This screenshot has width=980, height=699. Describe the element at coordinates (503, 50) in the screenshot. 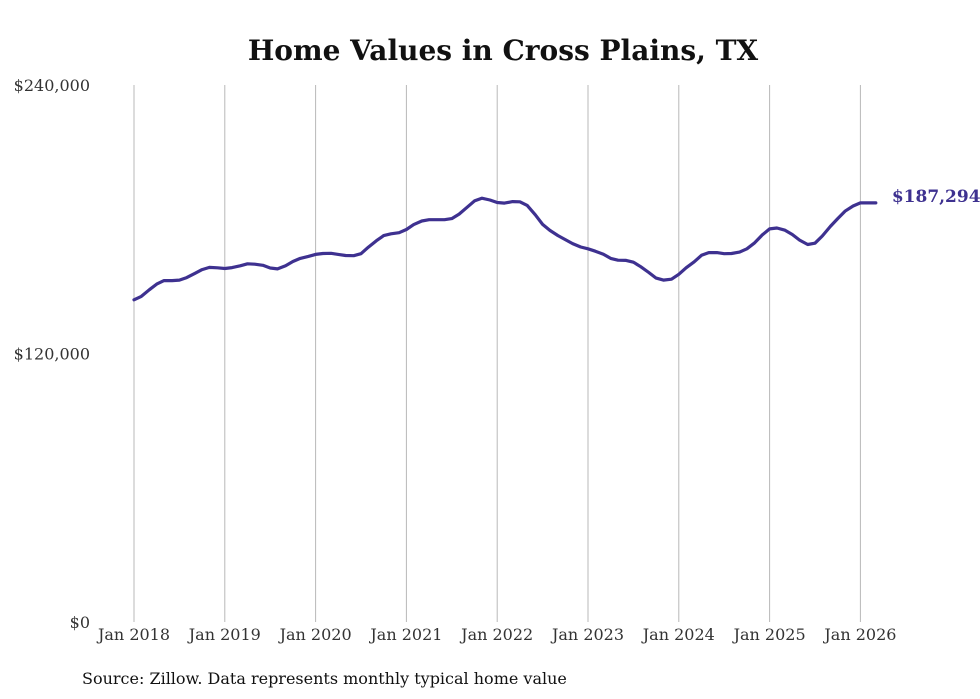

I see `chart-title: Home Values in Cross Plains, TX` at that location.